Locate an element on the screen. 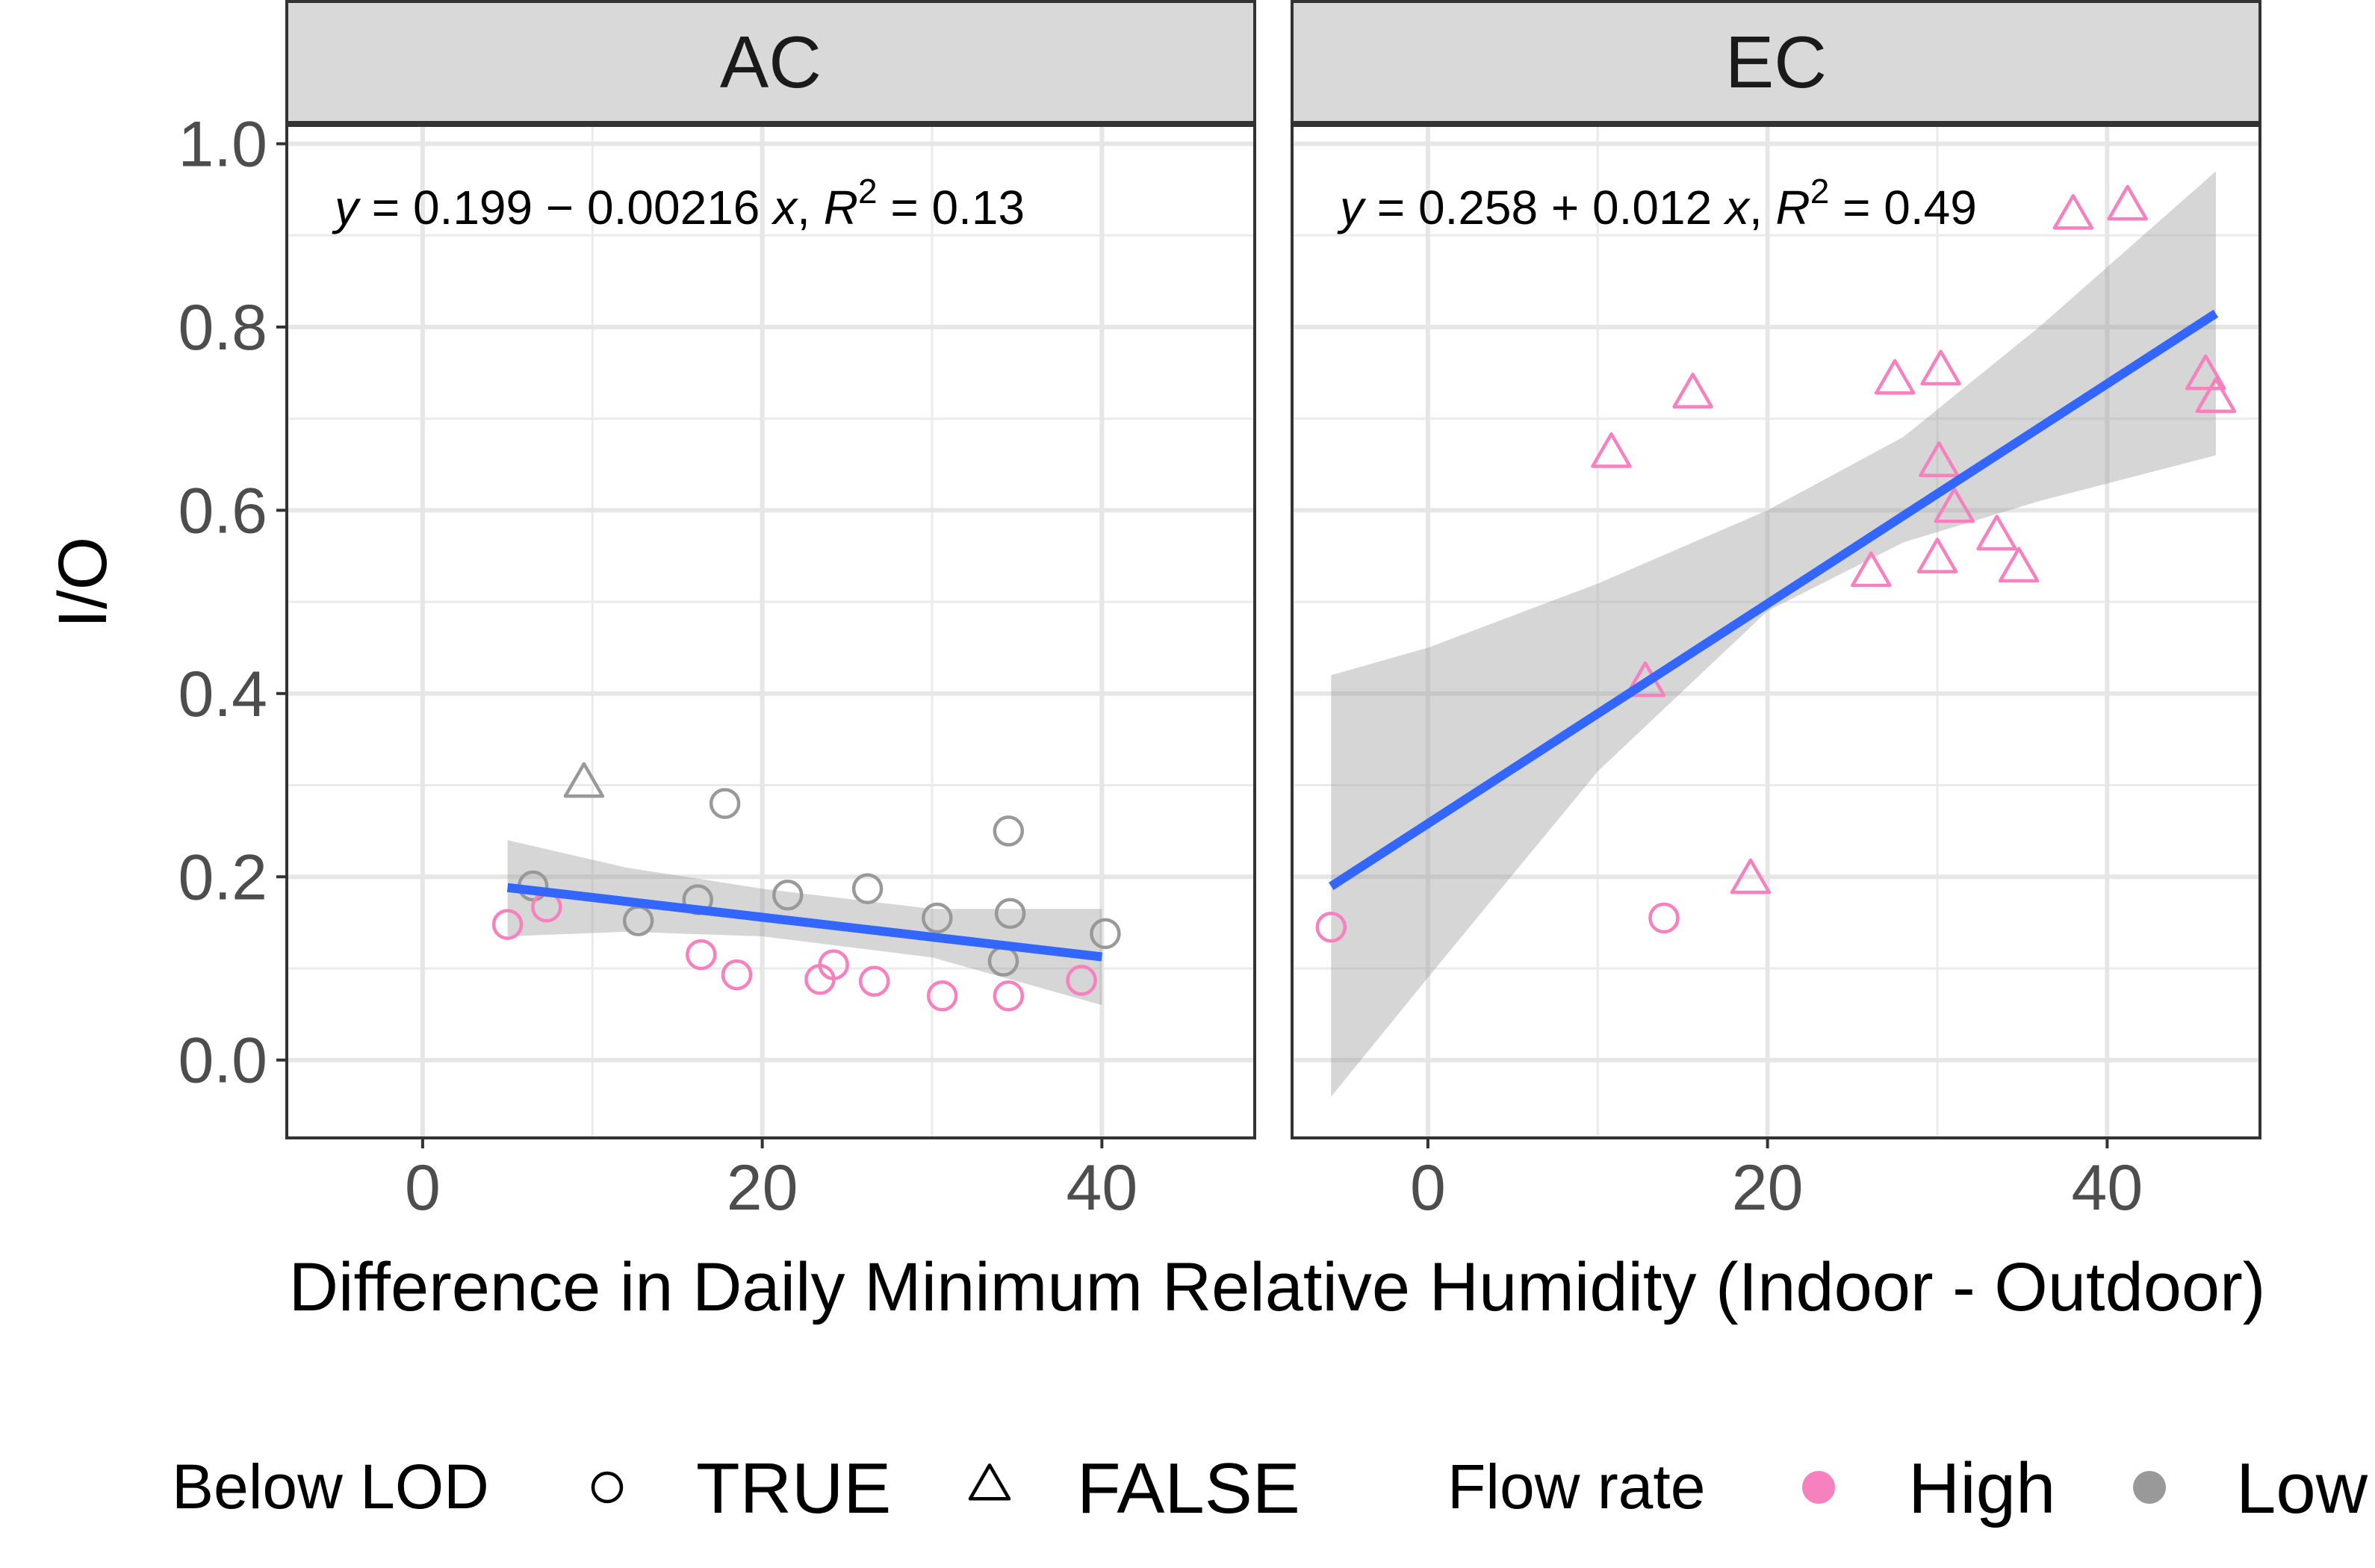 The width and height of the screenshot is (2375, 1568). regression-equation: y = 0.258 + 0.012 x, R2 = 0.49 is located at coordinates (1657, 203).